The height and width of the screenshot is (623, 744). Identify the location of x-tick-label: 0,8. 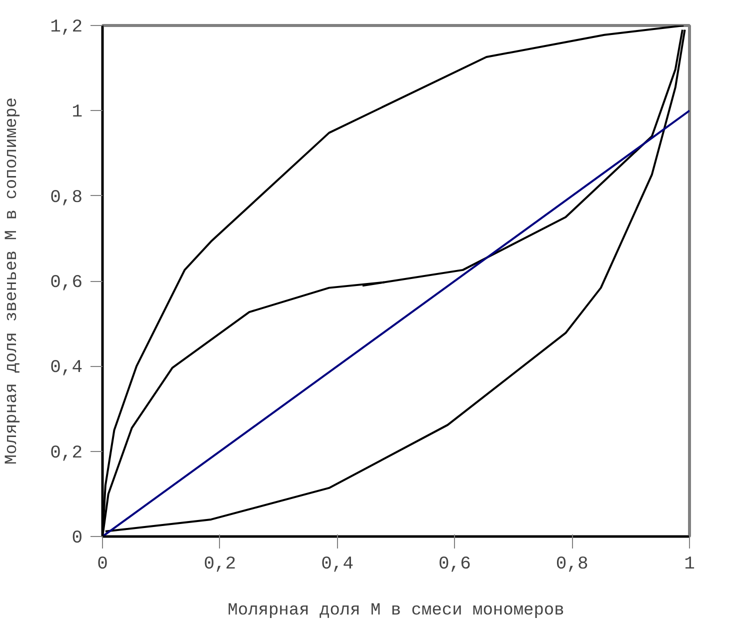
(572, 564).